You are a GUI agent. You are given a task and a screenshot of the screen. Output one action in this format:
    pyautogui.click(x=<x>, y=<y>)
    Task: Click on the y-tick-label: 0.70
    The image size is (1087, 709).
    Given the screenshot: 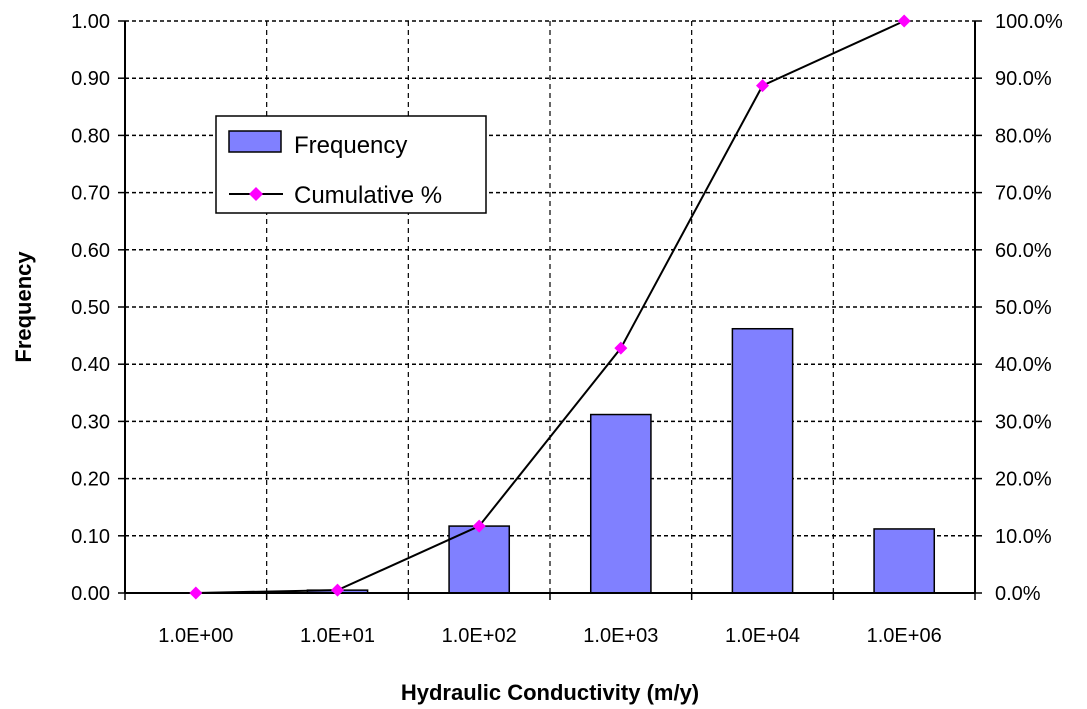 What is the action you would take?
    pyautogui.click(x=90, y=194)
    